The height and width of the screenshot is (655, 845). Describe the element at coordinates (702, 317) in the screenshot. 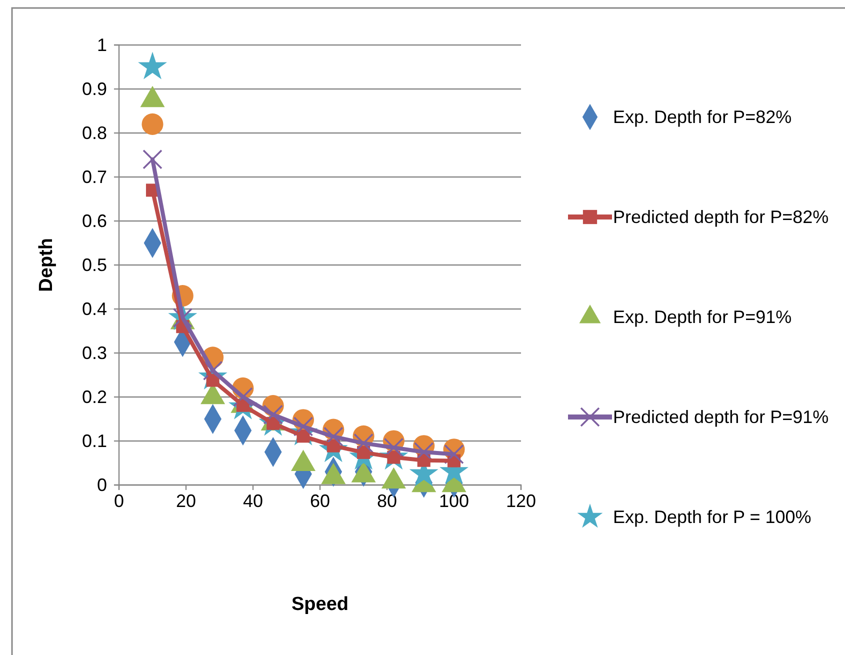

I see `legend-label: Exp. Depth for P=91%` at that location.